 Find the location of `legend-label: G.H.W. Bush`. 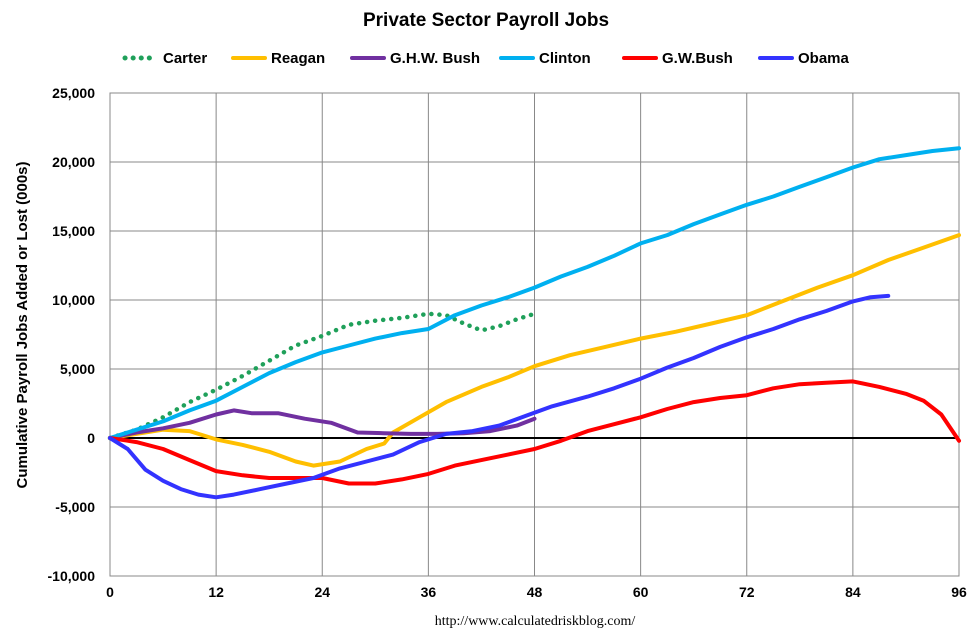

legend-label: G.H.W. Bush is located at coordinates (435, 58).